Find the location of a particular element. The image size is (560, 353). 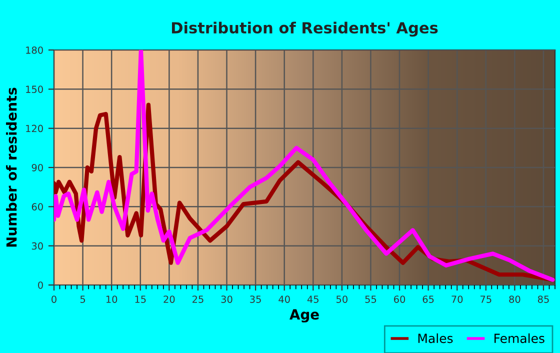

x-tick-label: 15 is located at coordinates (140, 299).